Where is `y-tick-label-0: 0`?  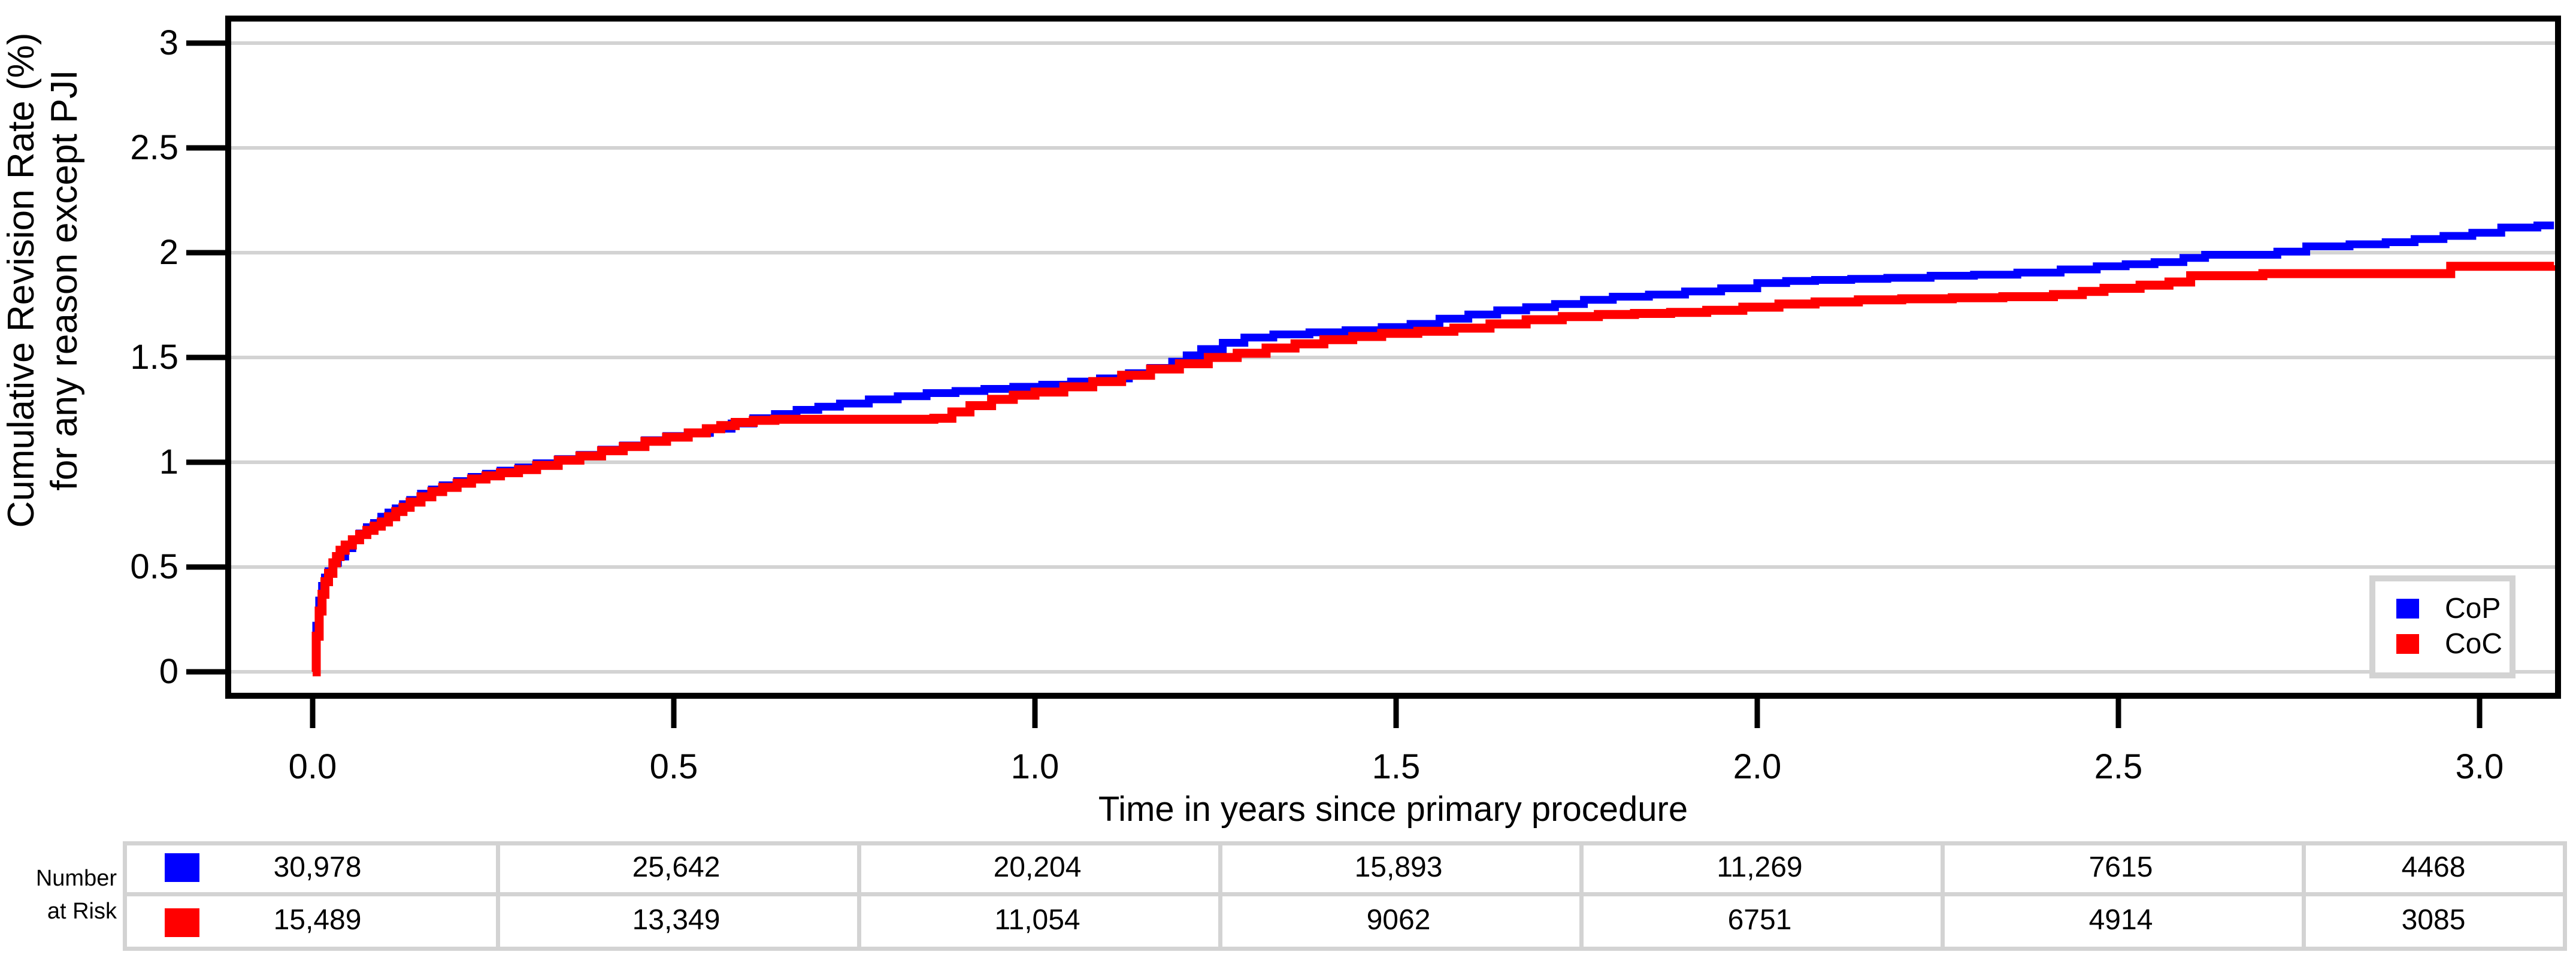 y-tick-label-0: 0 is located at coordinates (168, 672).